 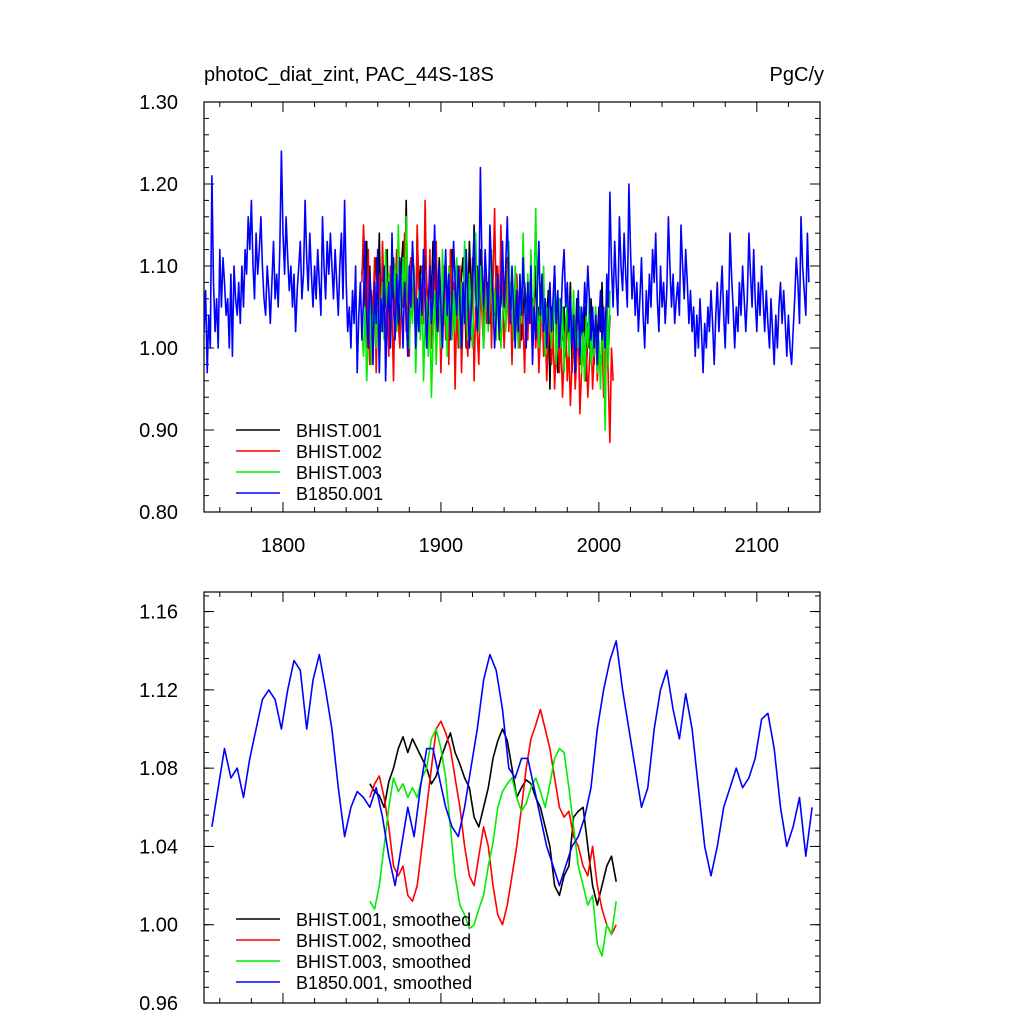 What do you see at coordinates (796, 75) in the screenshot?
I see `units-label: PgC/y` at bounding box center [796, 75].